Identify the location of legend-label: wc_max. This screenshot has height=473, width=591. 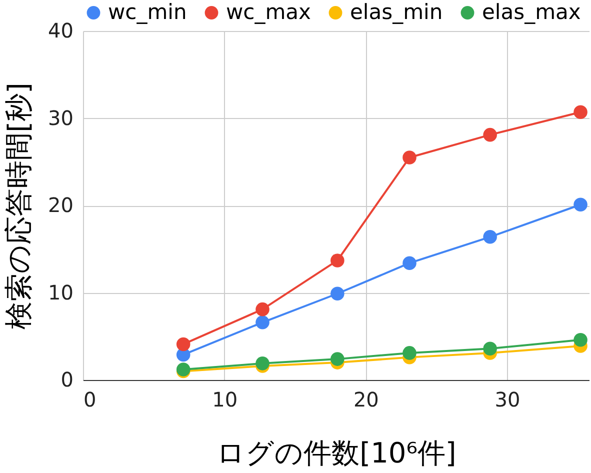
(268, 12).